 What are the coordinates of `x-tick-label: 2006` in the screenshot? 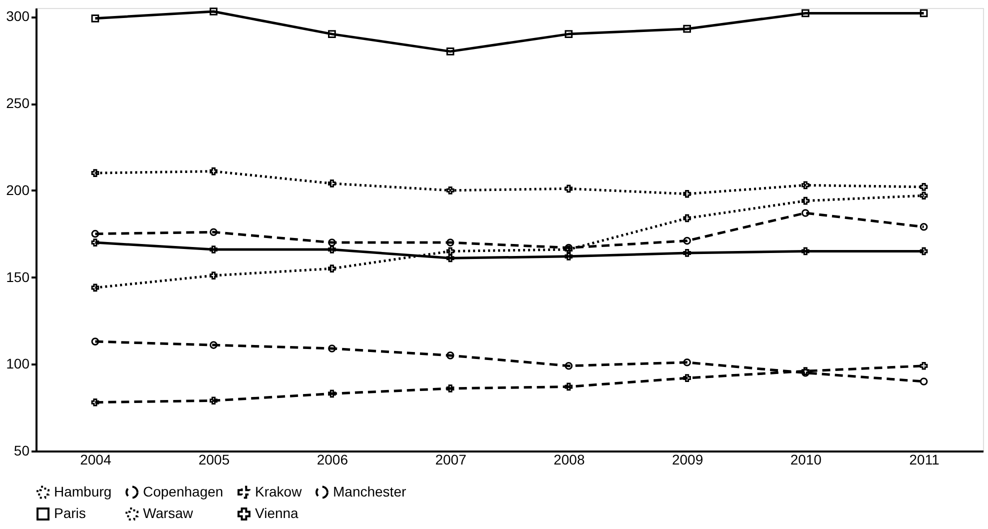 It's located at (332, 460).